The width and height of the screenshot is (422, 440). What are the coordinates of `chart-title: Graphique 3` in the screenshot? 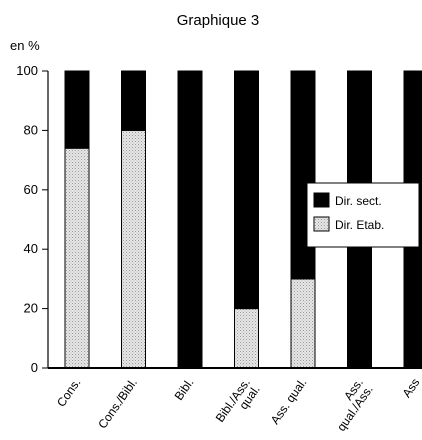 It's located at (218, 20).